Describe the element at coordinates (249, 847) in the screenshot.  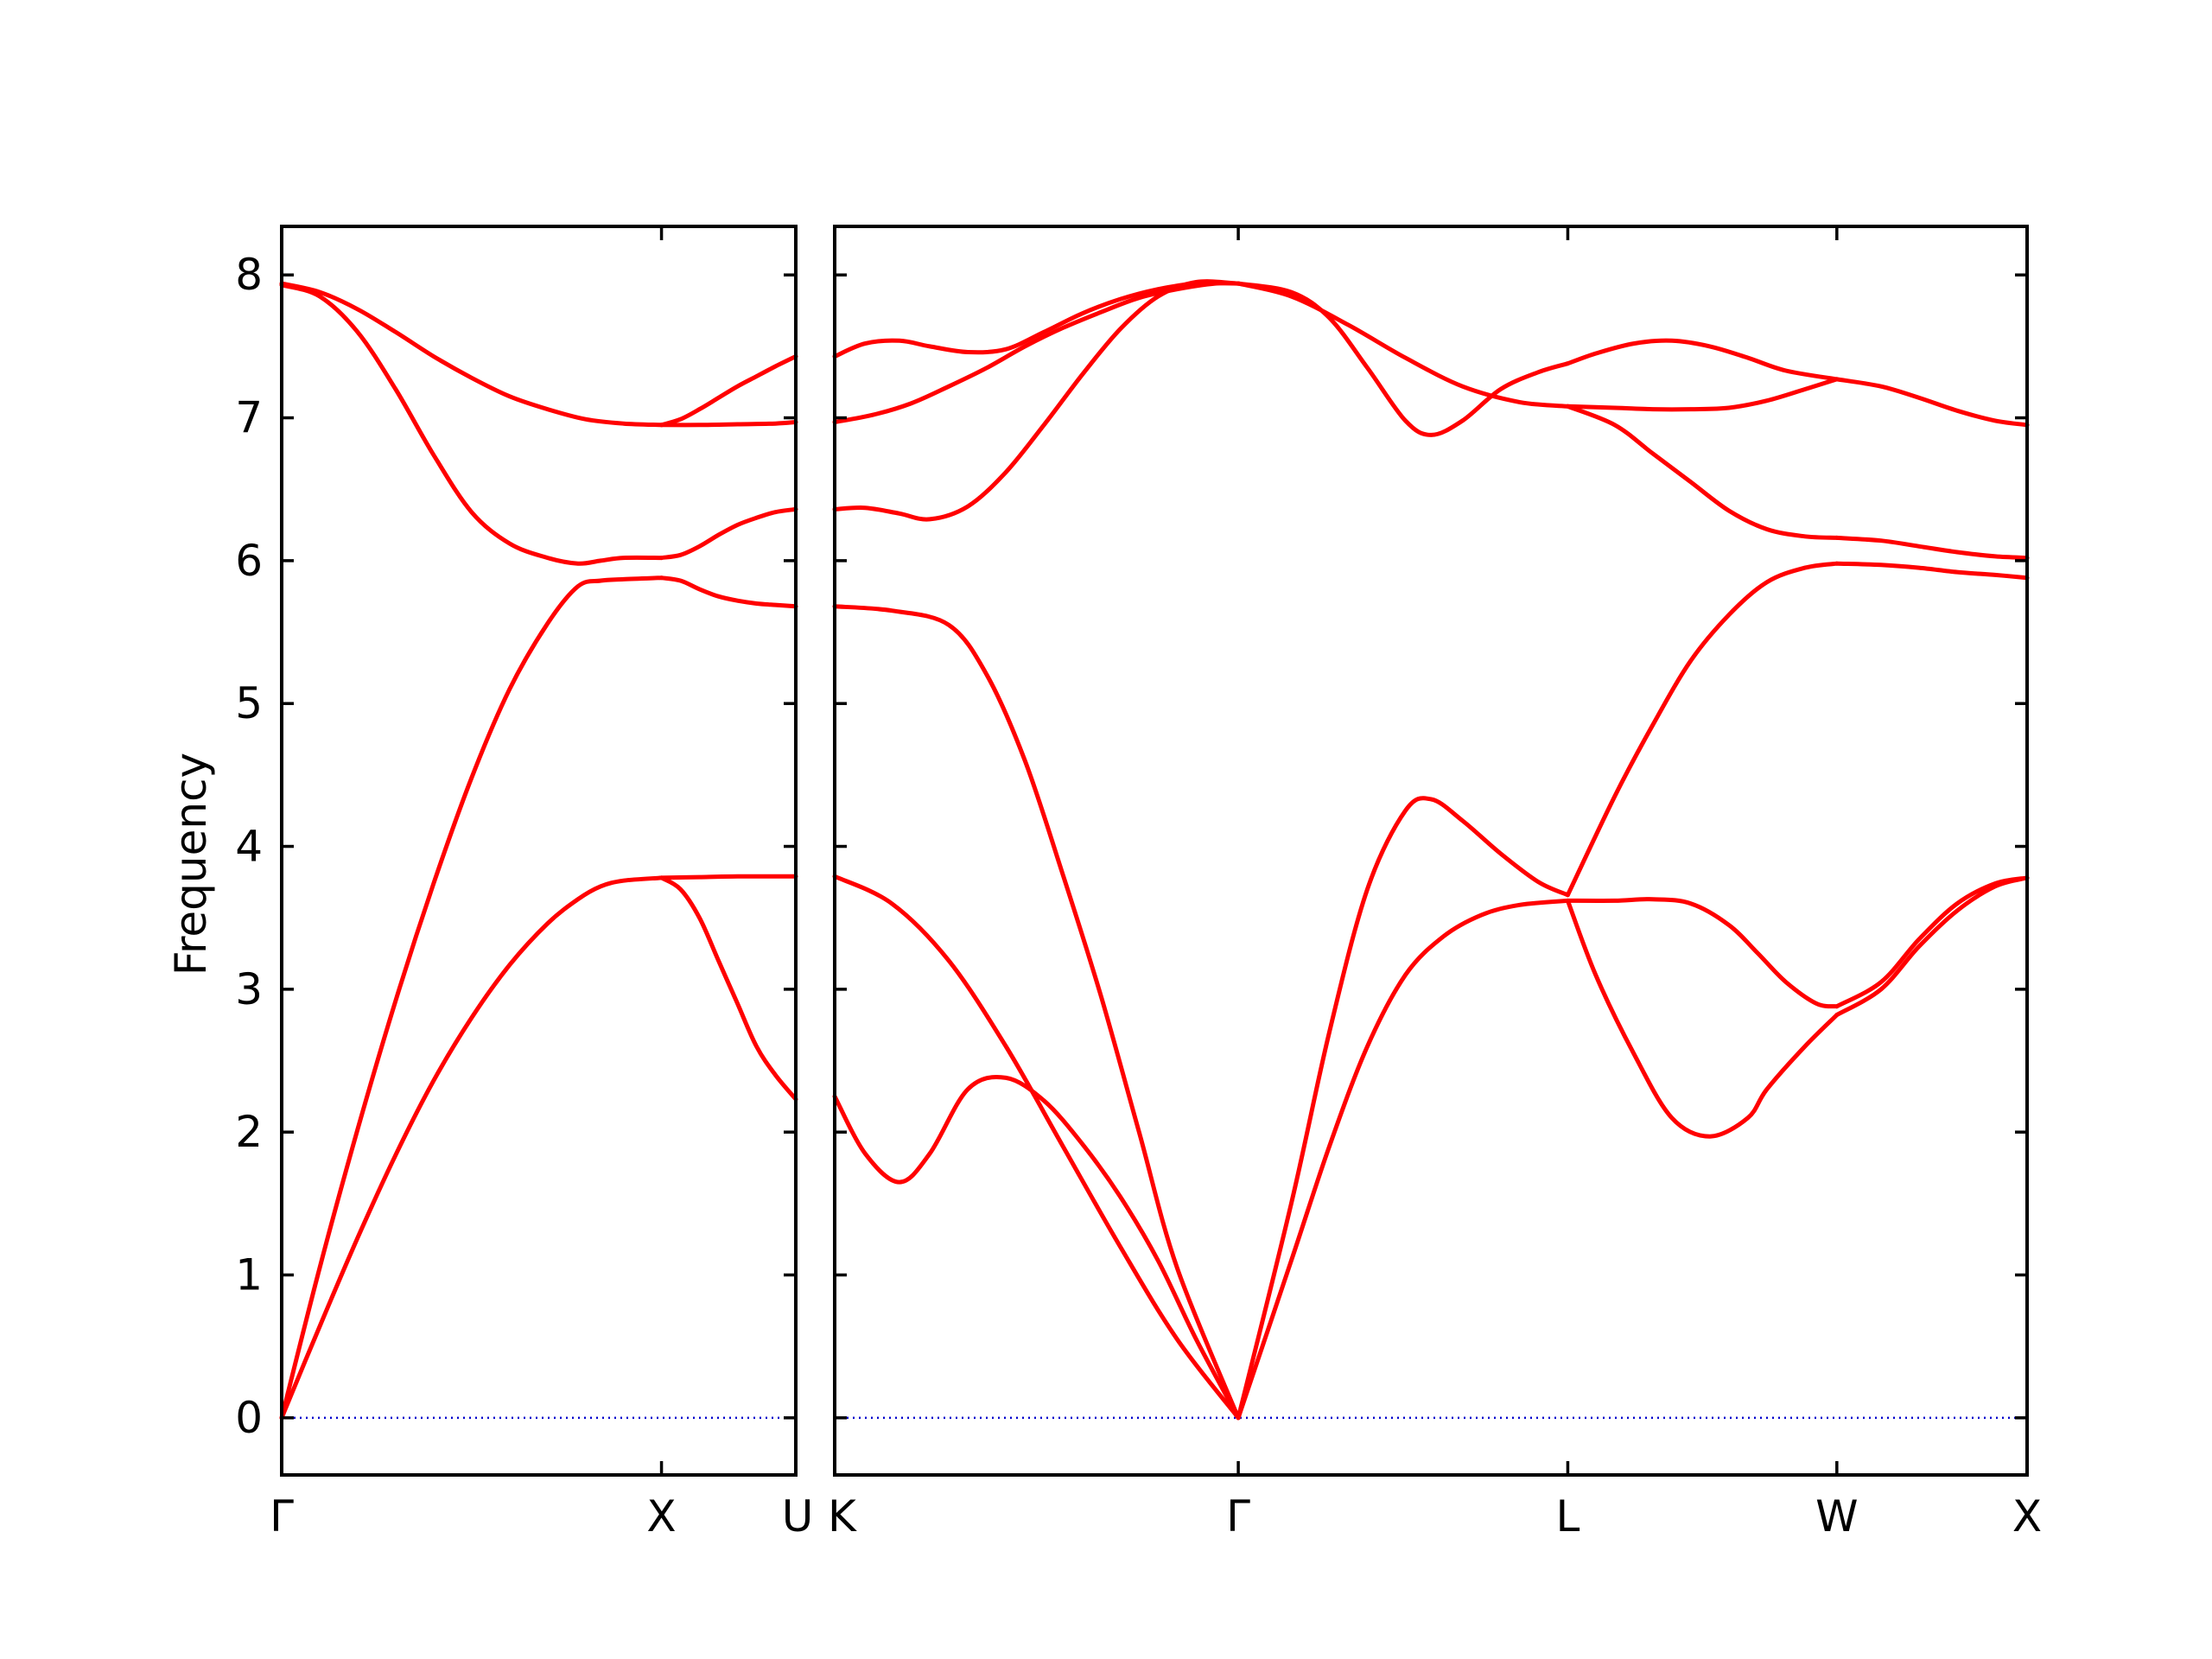
I see `y-tick-label: 4` at that location.